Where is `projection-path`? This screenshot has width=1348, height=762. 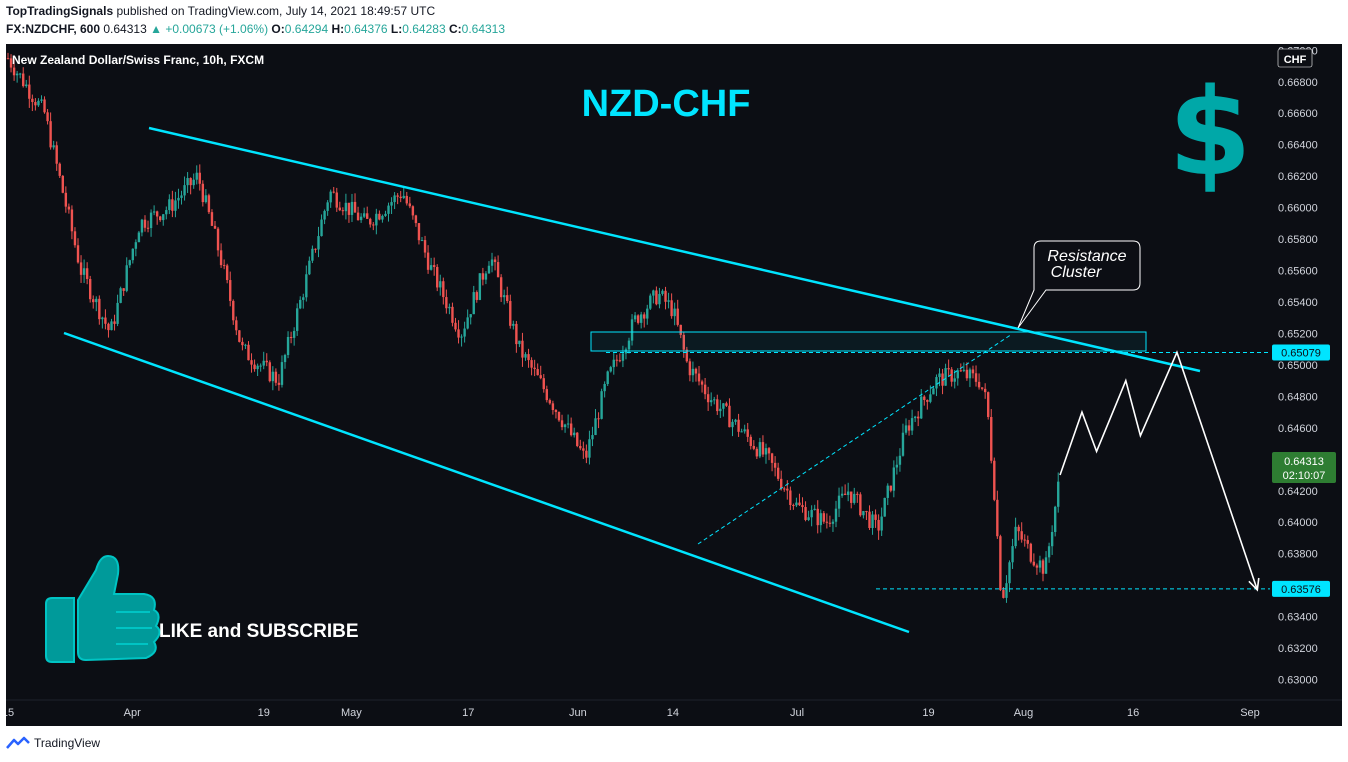 projection-path is located at coordinates (1159, 471).